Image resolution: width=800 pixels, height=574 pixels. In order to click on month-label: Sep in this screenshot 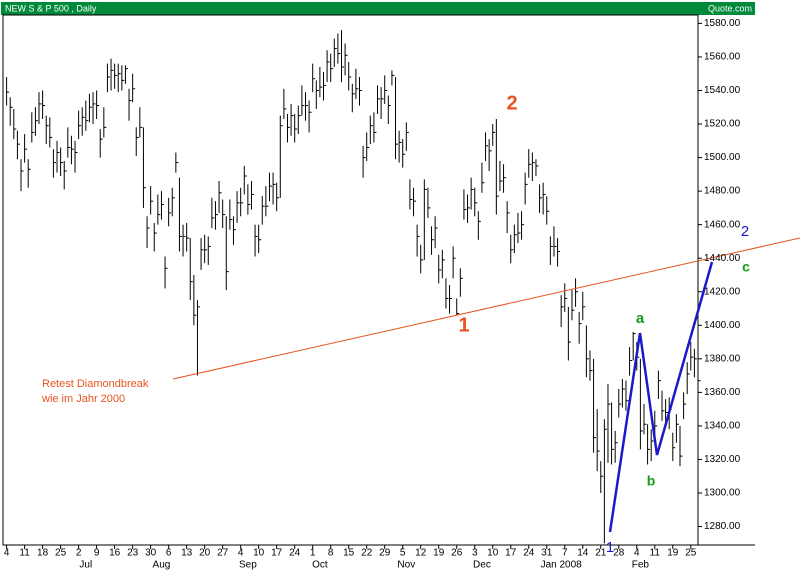, I will do `click(248, 565)`.